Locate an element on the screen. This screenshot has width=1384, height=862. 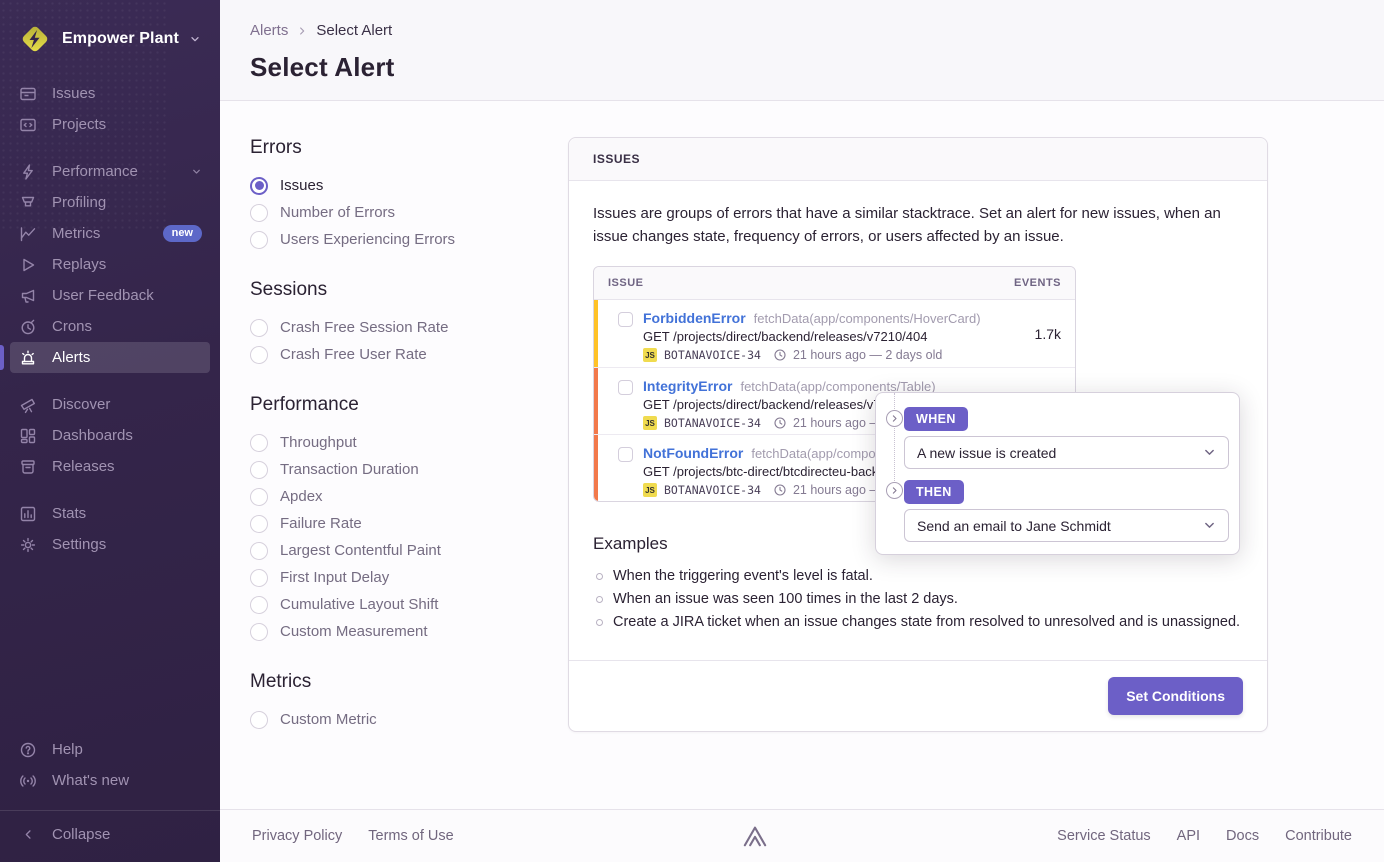
radio-option-crash-free-session-rate: Crash Free Session Rate is located at coordinates (400, 327).